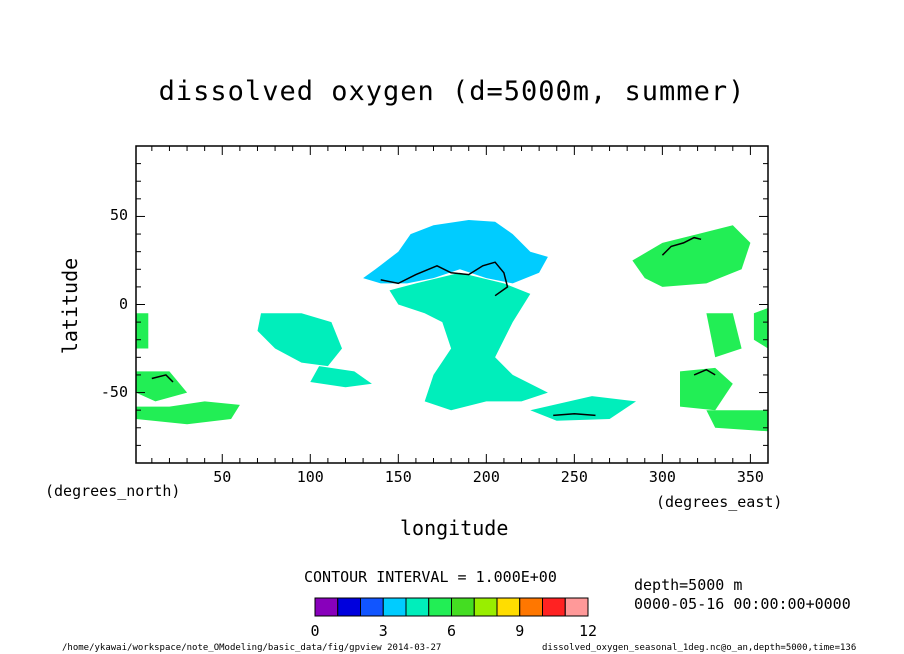 Image resolution: width=904 pixels, height=654 pixels. Describe the element at coordinates (454, 528) in the screenshot. I see `x-axis-label: longitude` at that location.